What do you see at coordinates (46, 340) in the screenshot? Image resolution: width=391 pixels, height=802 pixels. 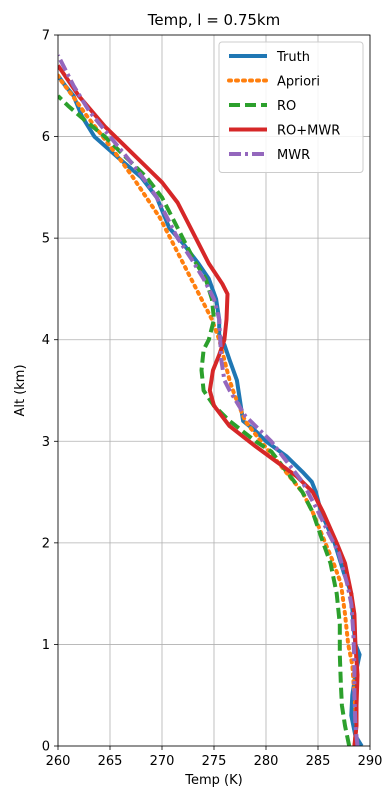 I see `y-tick-label: 4` at bounding box center [46, 340].